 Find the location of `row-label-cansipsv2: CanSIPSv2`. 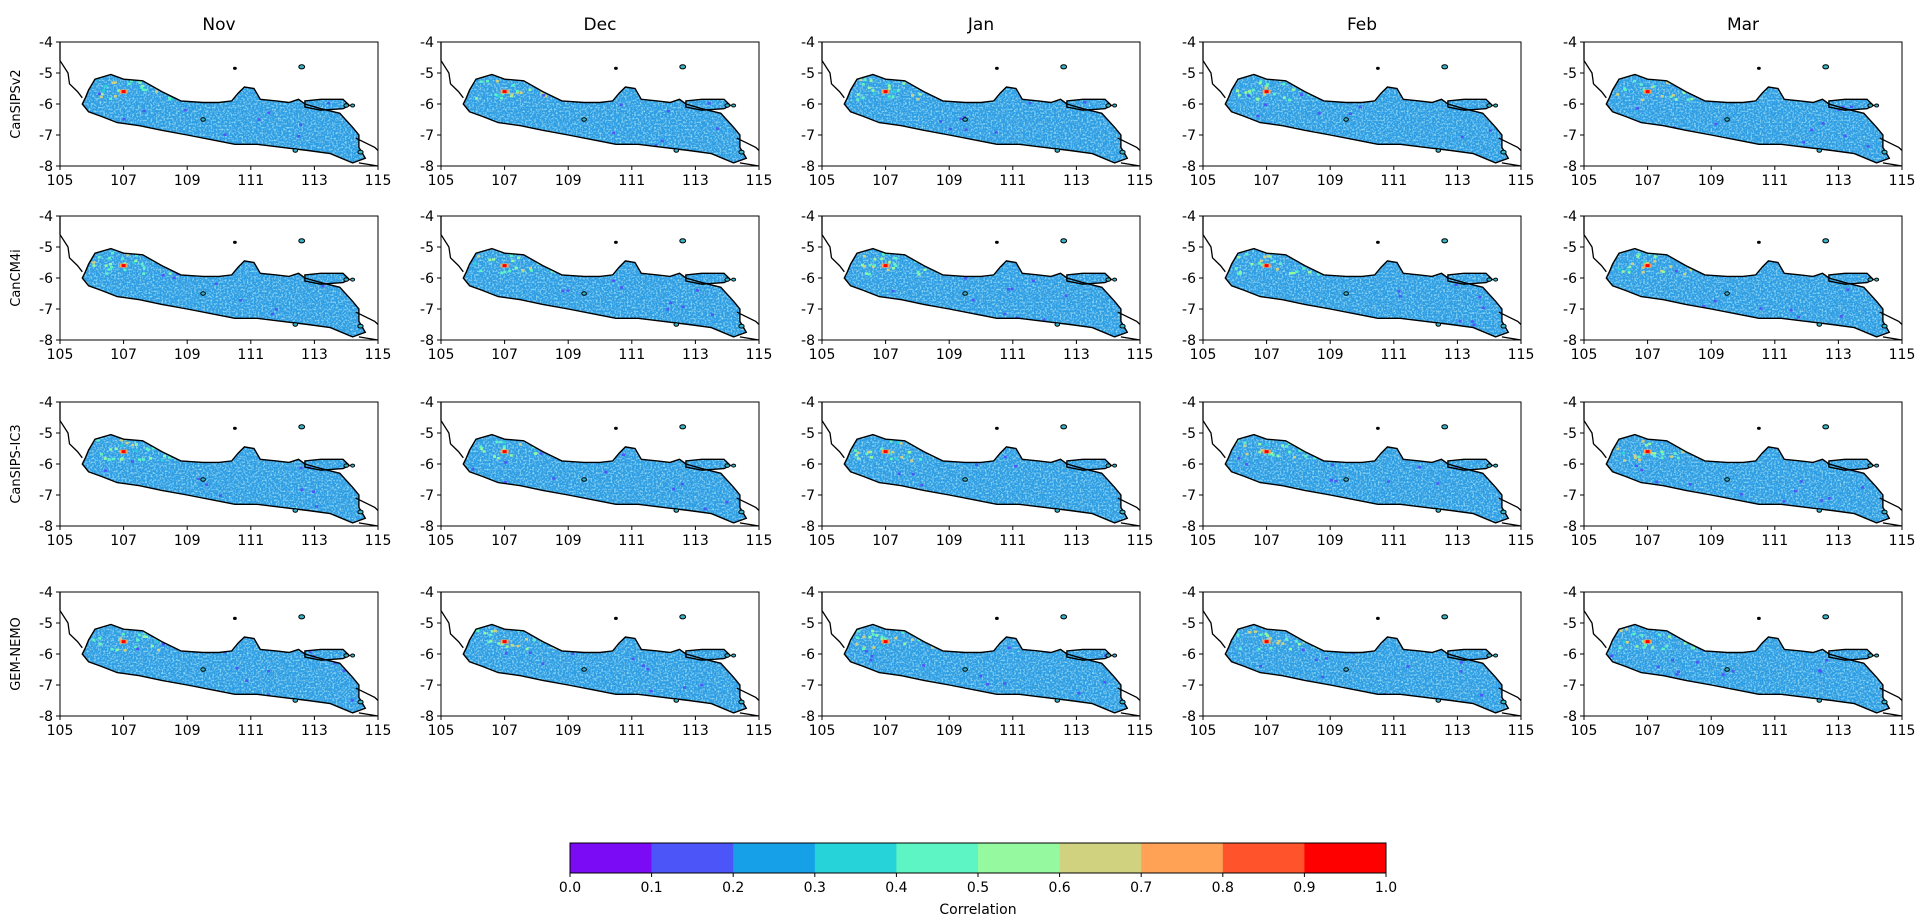

row-label-cansipsv2: CanSIPSv2 is located at coordinates (16, 103).